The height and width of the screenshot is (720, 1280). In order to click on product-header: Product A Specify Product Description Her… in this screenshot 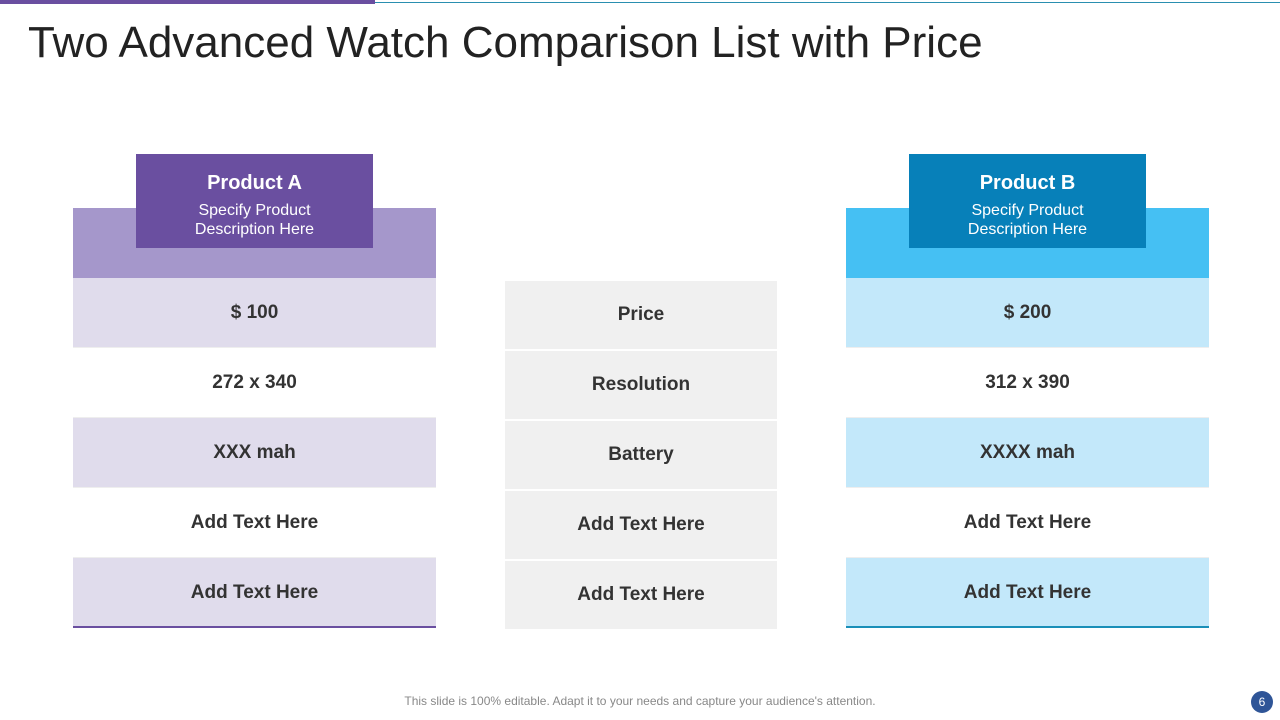, I will do `click(254, 201)`.